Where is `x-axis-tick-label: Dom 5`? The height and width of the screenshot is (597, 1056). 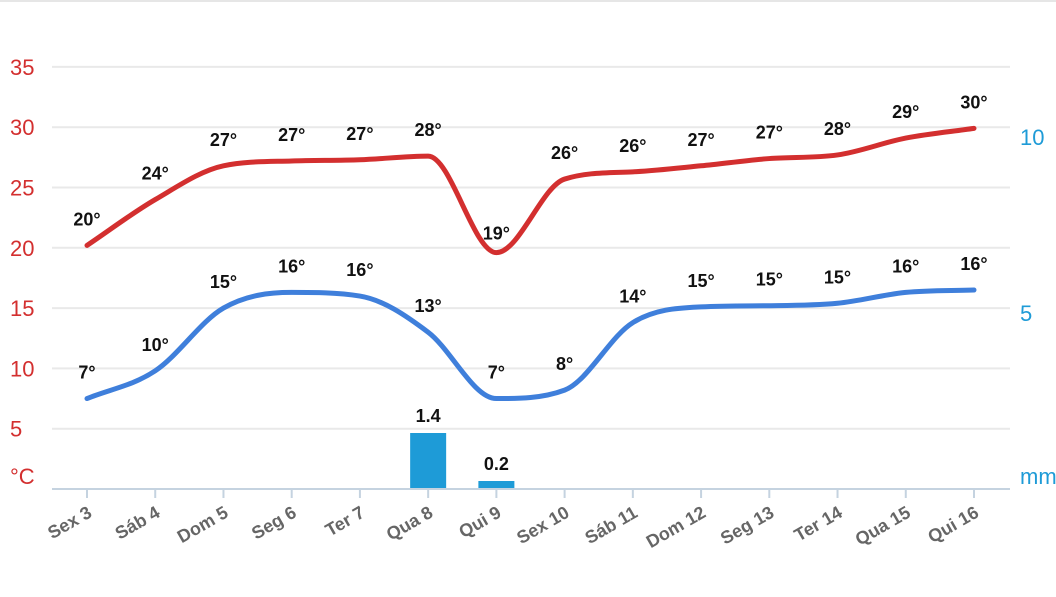 x-axis-tick-label: Dom 5 is located at coordinates (203, 524).